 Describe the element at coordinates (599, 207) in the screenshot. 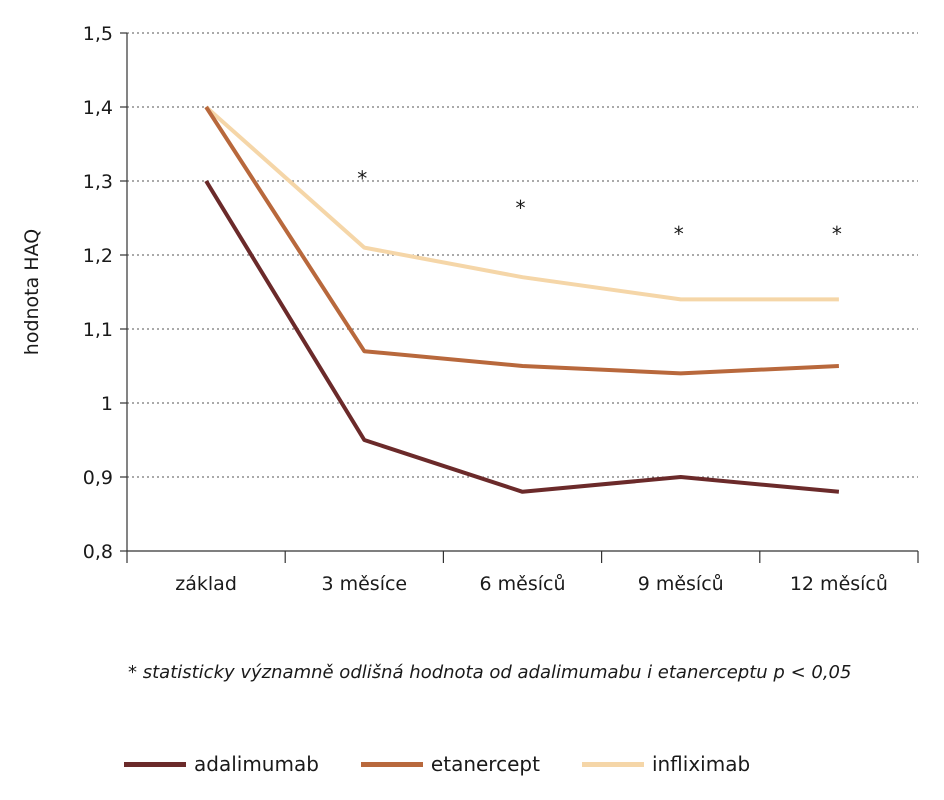

I see `significance-markers: * * * *` at that location.